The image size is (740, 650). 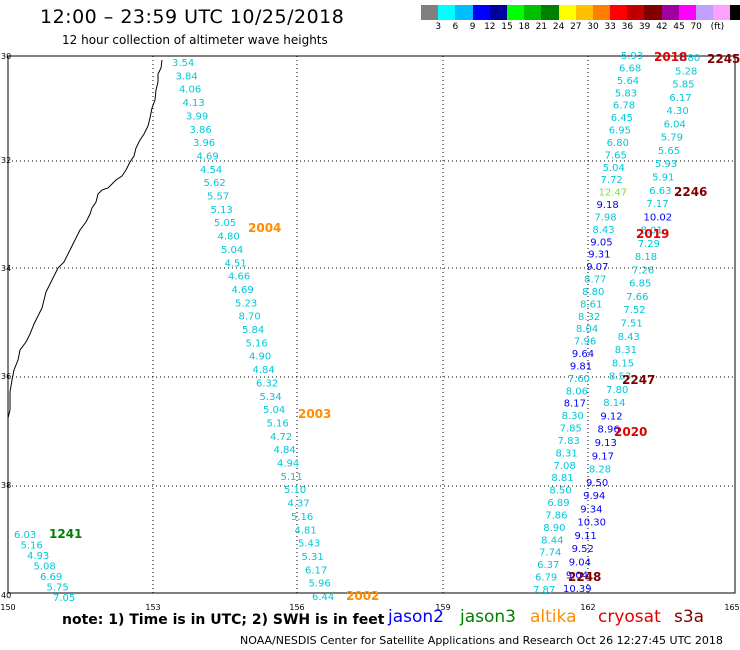 I want to click on wave-height-label: 4.93, so click(x=38, y=556).